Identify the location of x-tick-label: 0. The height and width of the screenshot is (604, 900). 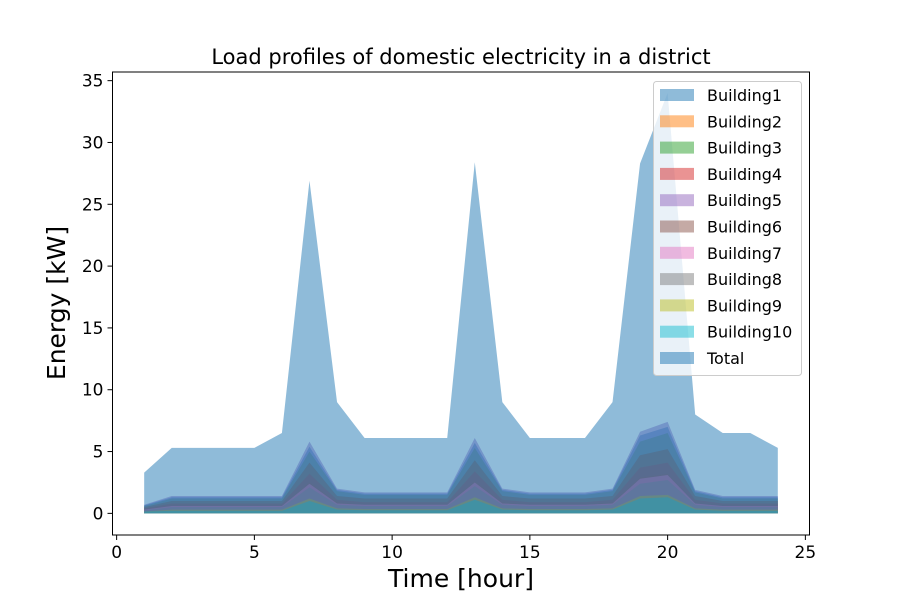
(116, 553).